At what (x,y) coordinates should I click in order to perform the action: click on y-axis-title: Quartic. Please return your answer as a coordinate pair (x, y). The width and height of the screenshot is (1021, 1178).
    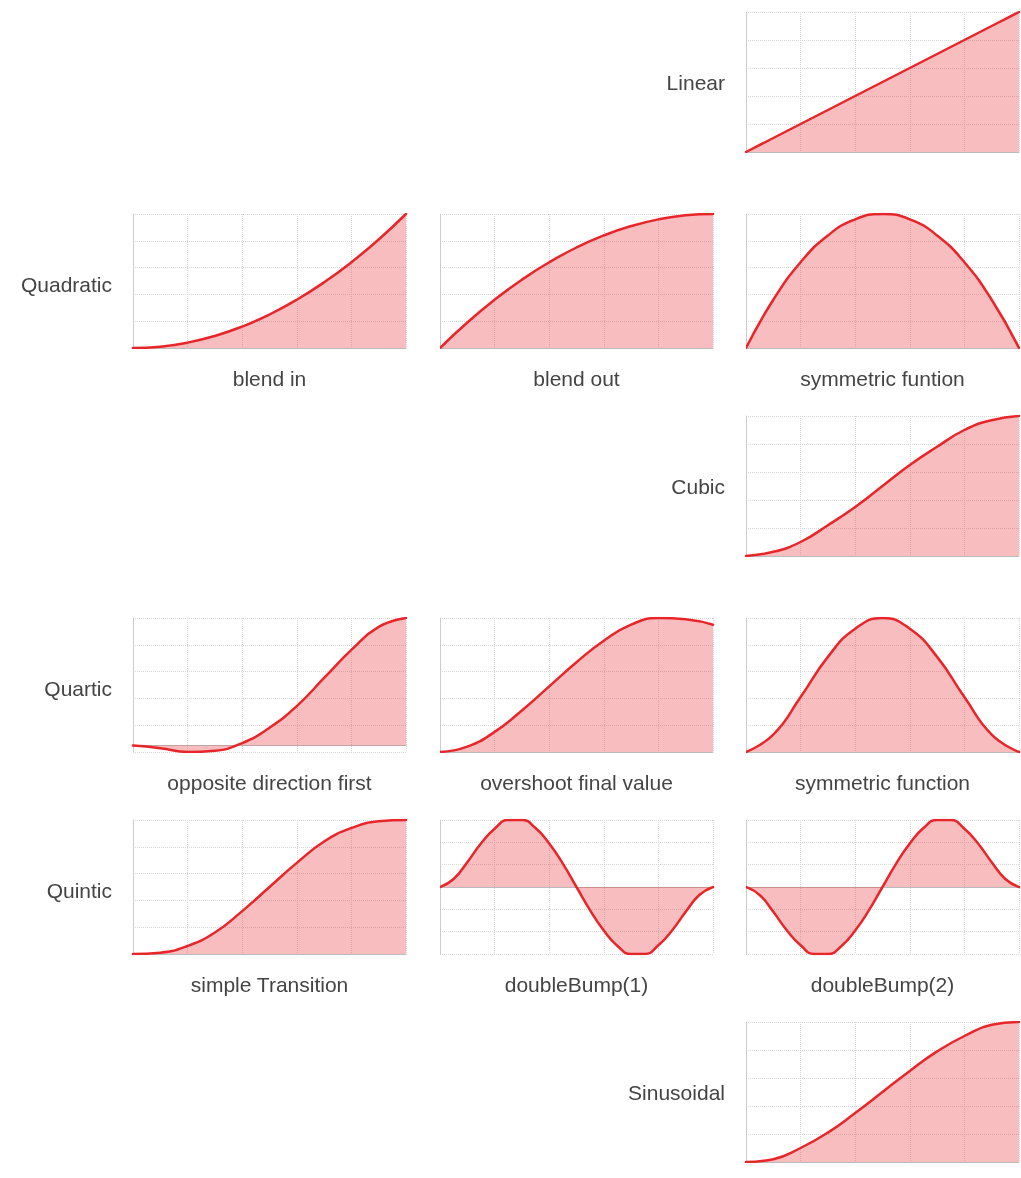
    Looking at the image, I should click on (78, 688).